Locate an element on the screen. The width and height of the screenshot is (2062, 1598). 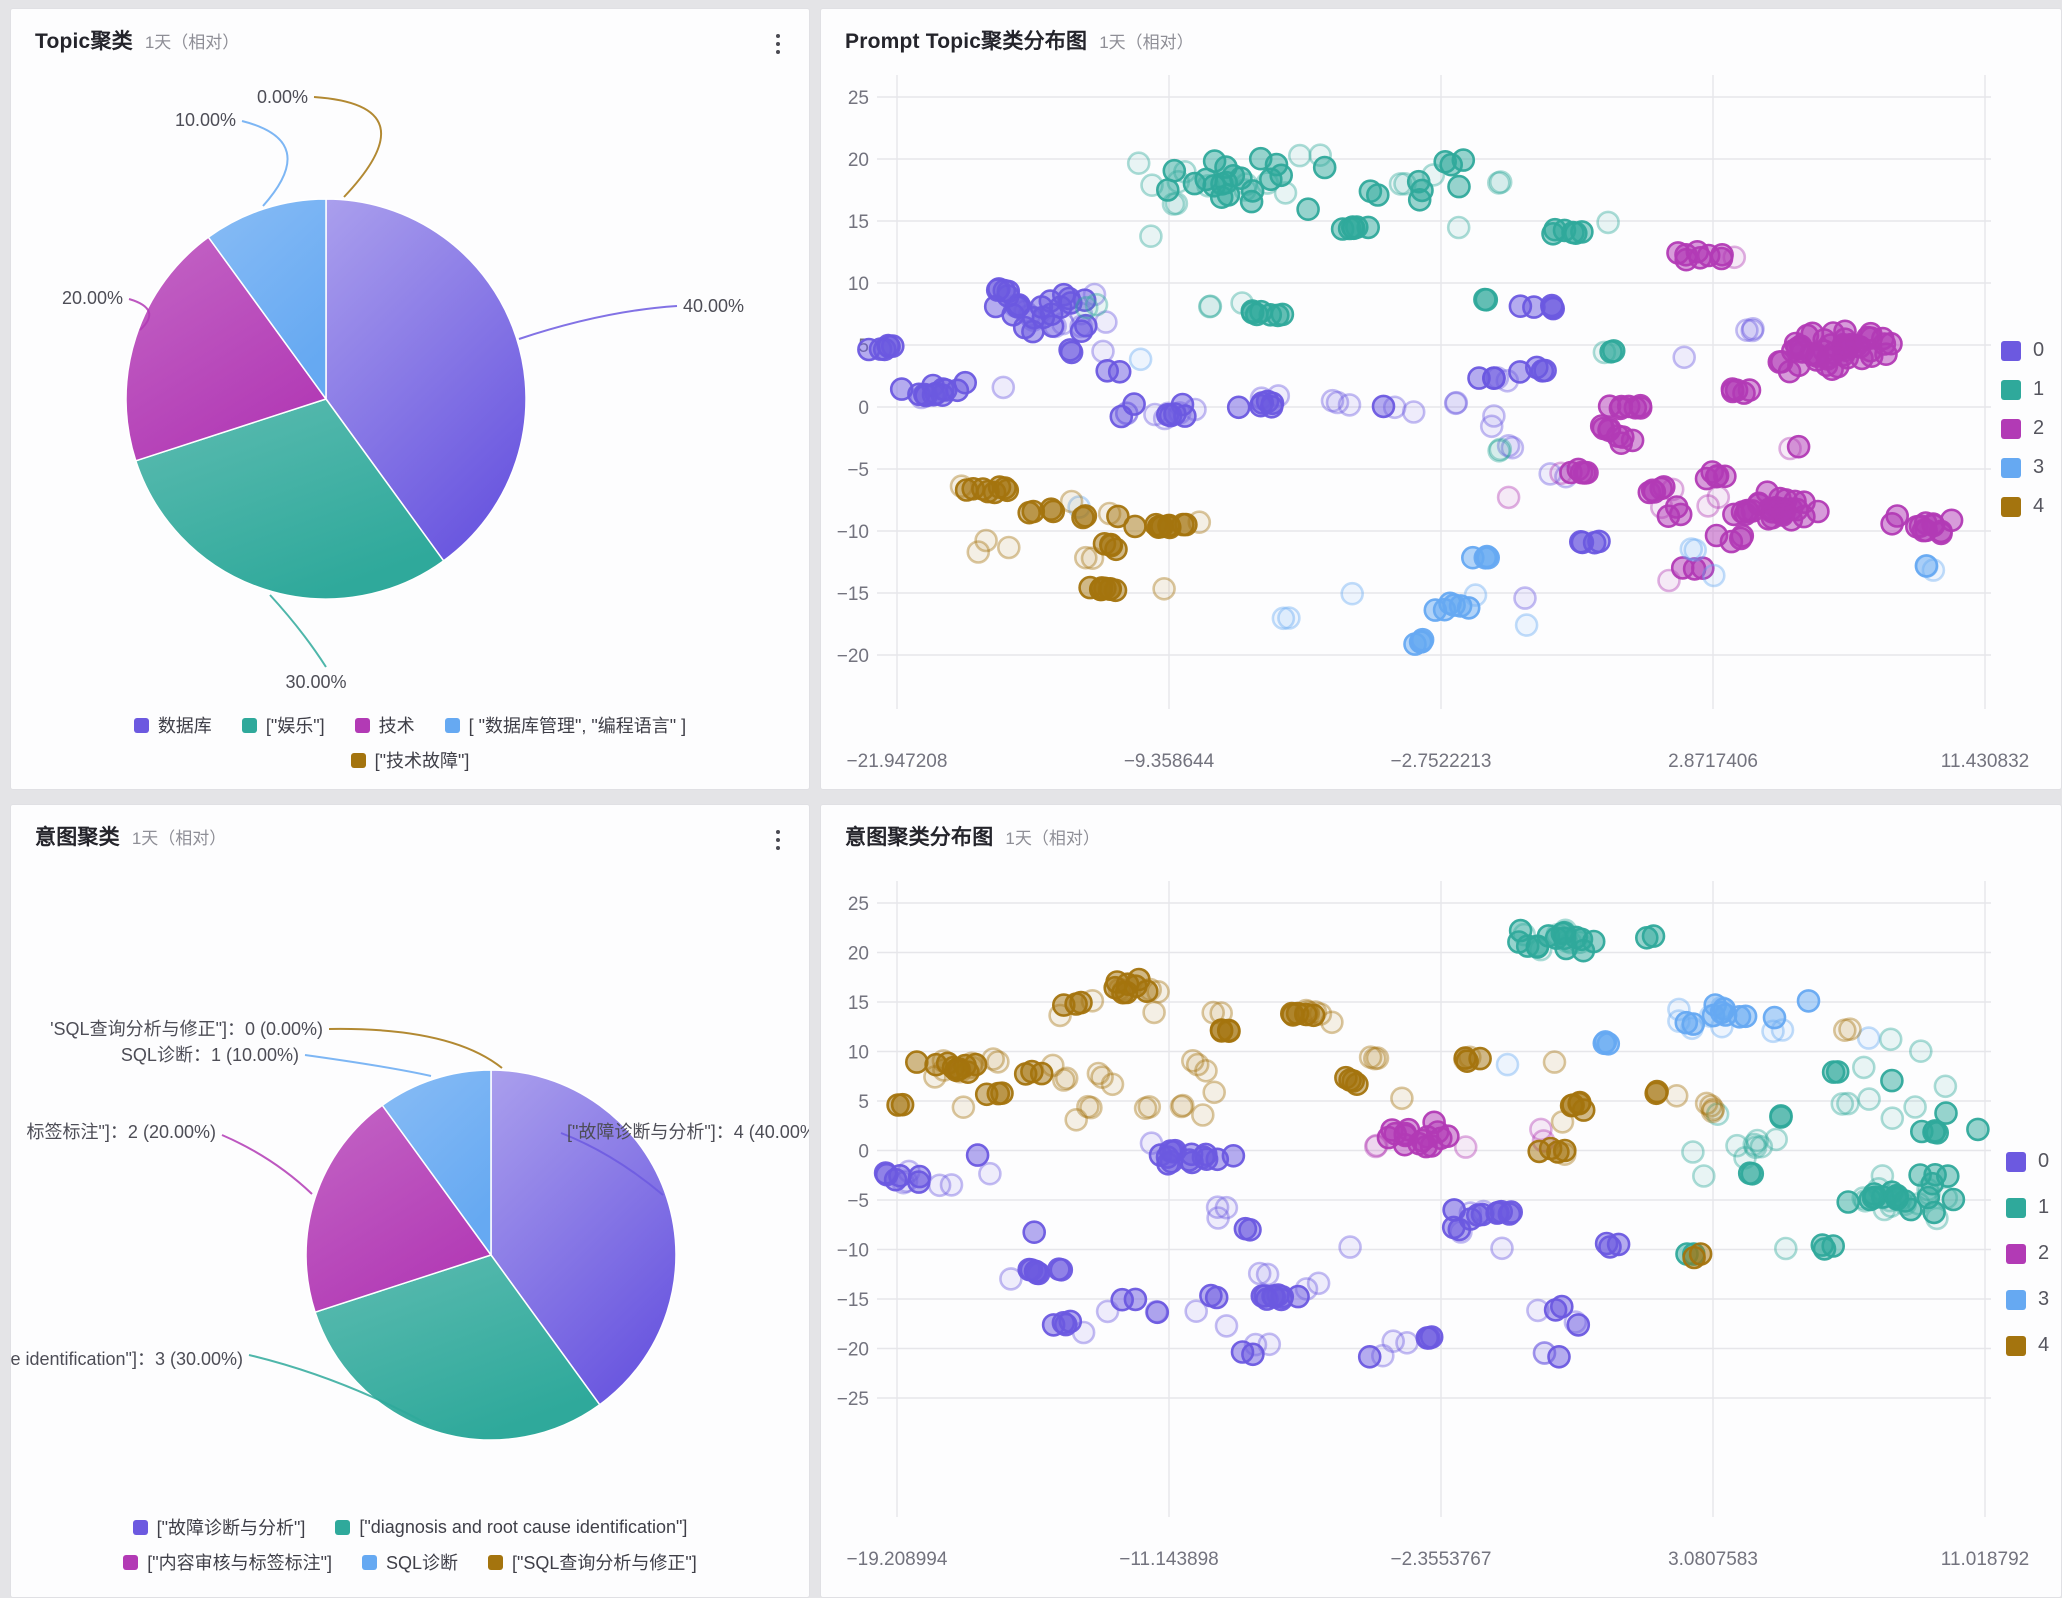
legend-item-cluster-0: 0 is located at coordinates (2027, 1161).